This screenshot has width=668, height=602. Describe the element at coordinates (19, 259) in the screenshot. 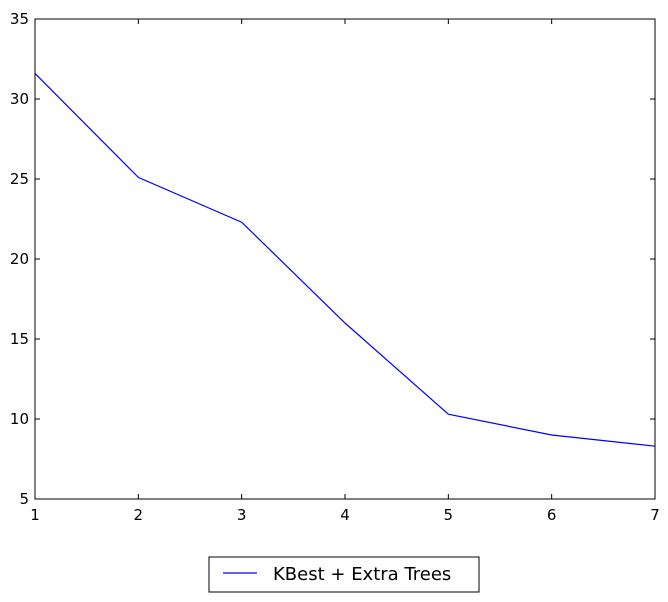

I see `y-tick-label: 20` at that location.